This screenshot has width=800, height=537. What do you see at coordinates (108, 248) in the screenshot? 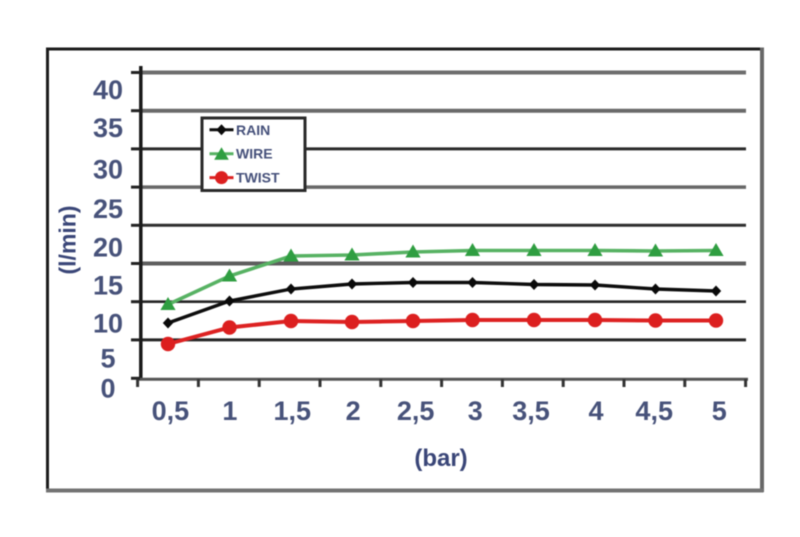
I see `svg-text: 20` at bounding box center [108, 248].